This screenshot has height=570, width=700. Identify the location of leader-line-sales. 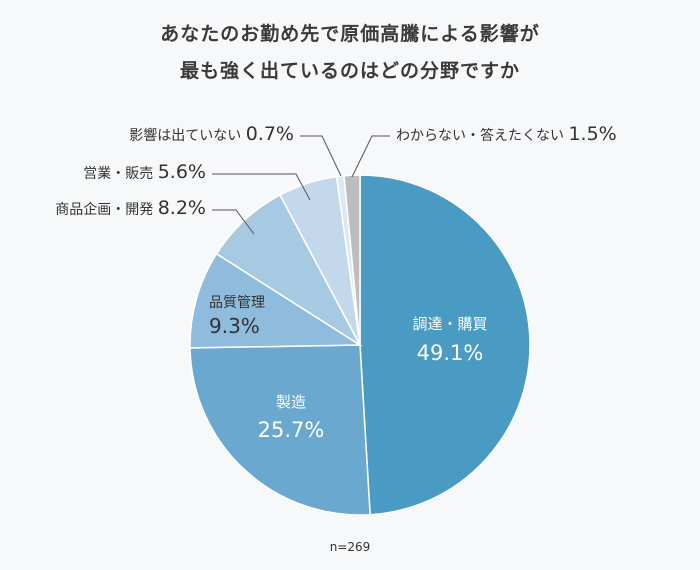
(261, 187).